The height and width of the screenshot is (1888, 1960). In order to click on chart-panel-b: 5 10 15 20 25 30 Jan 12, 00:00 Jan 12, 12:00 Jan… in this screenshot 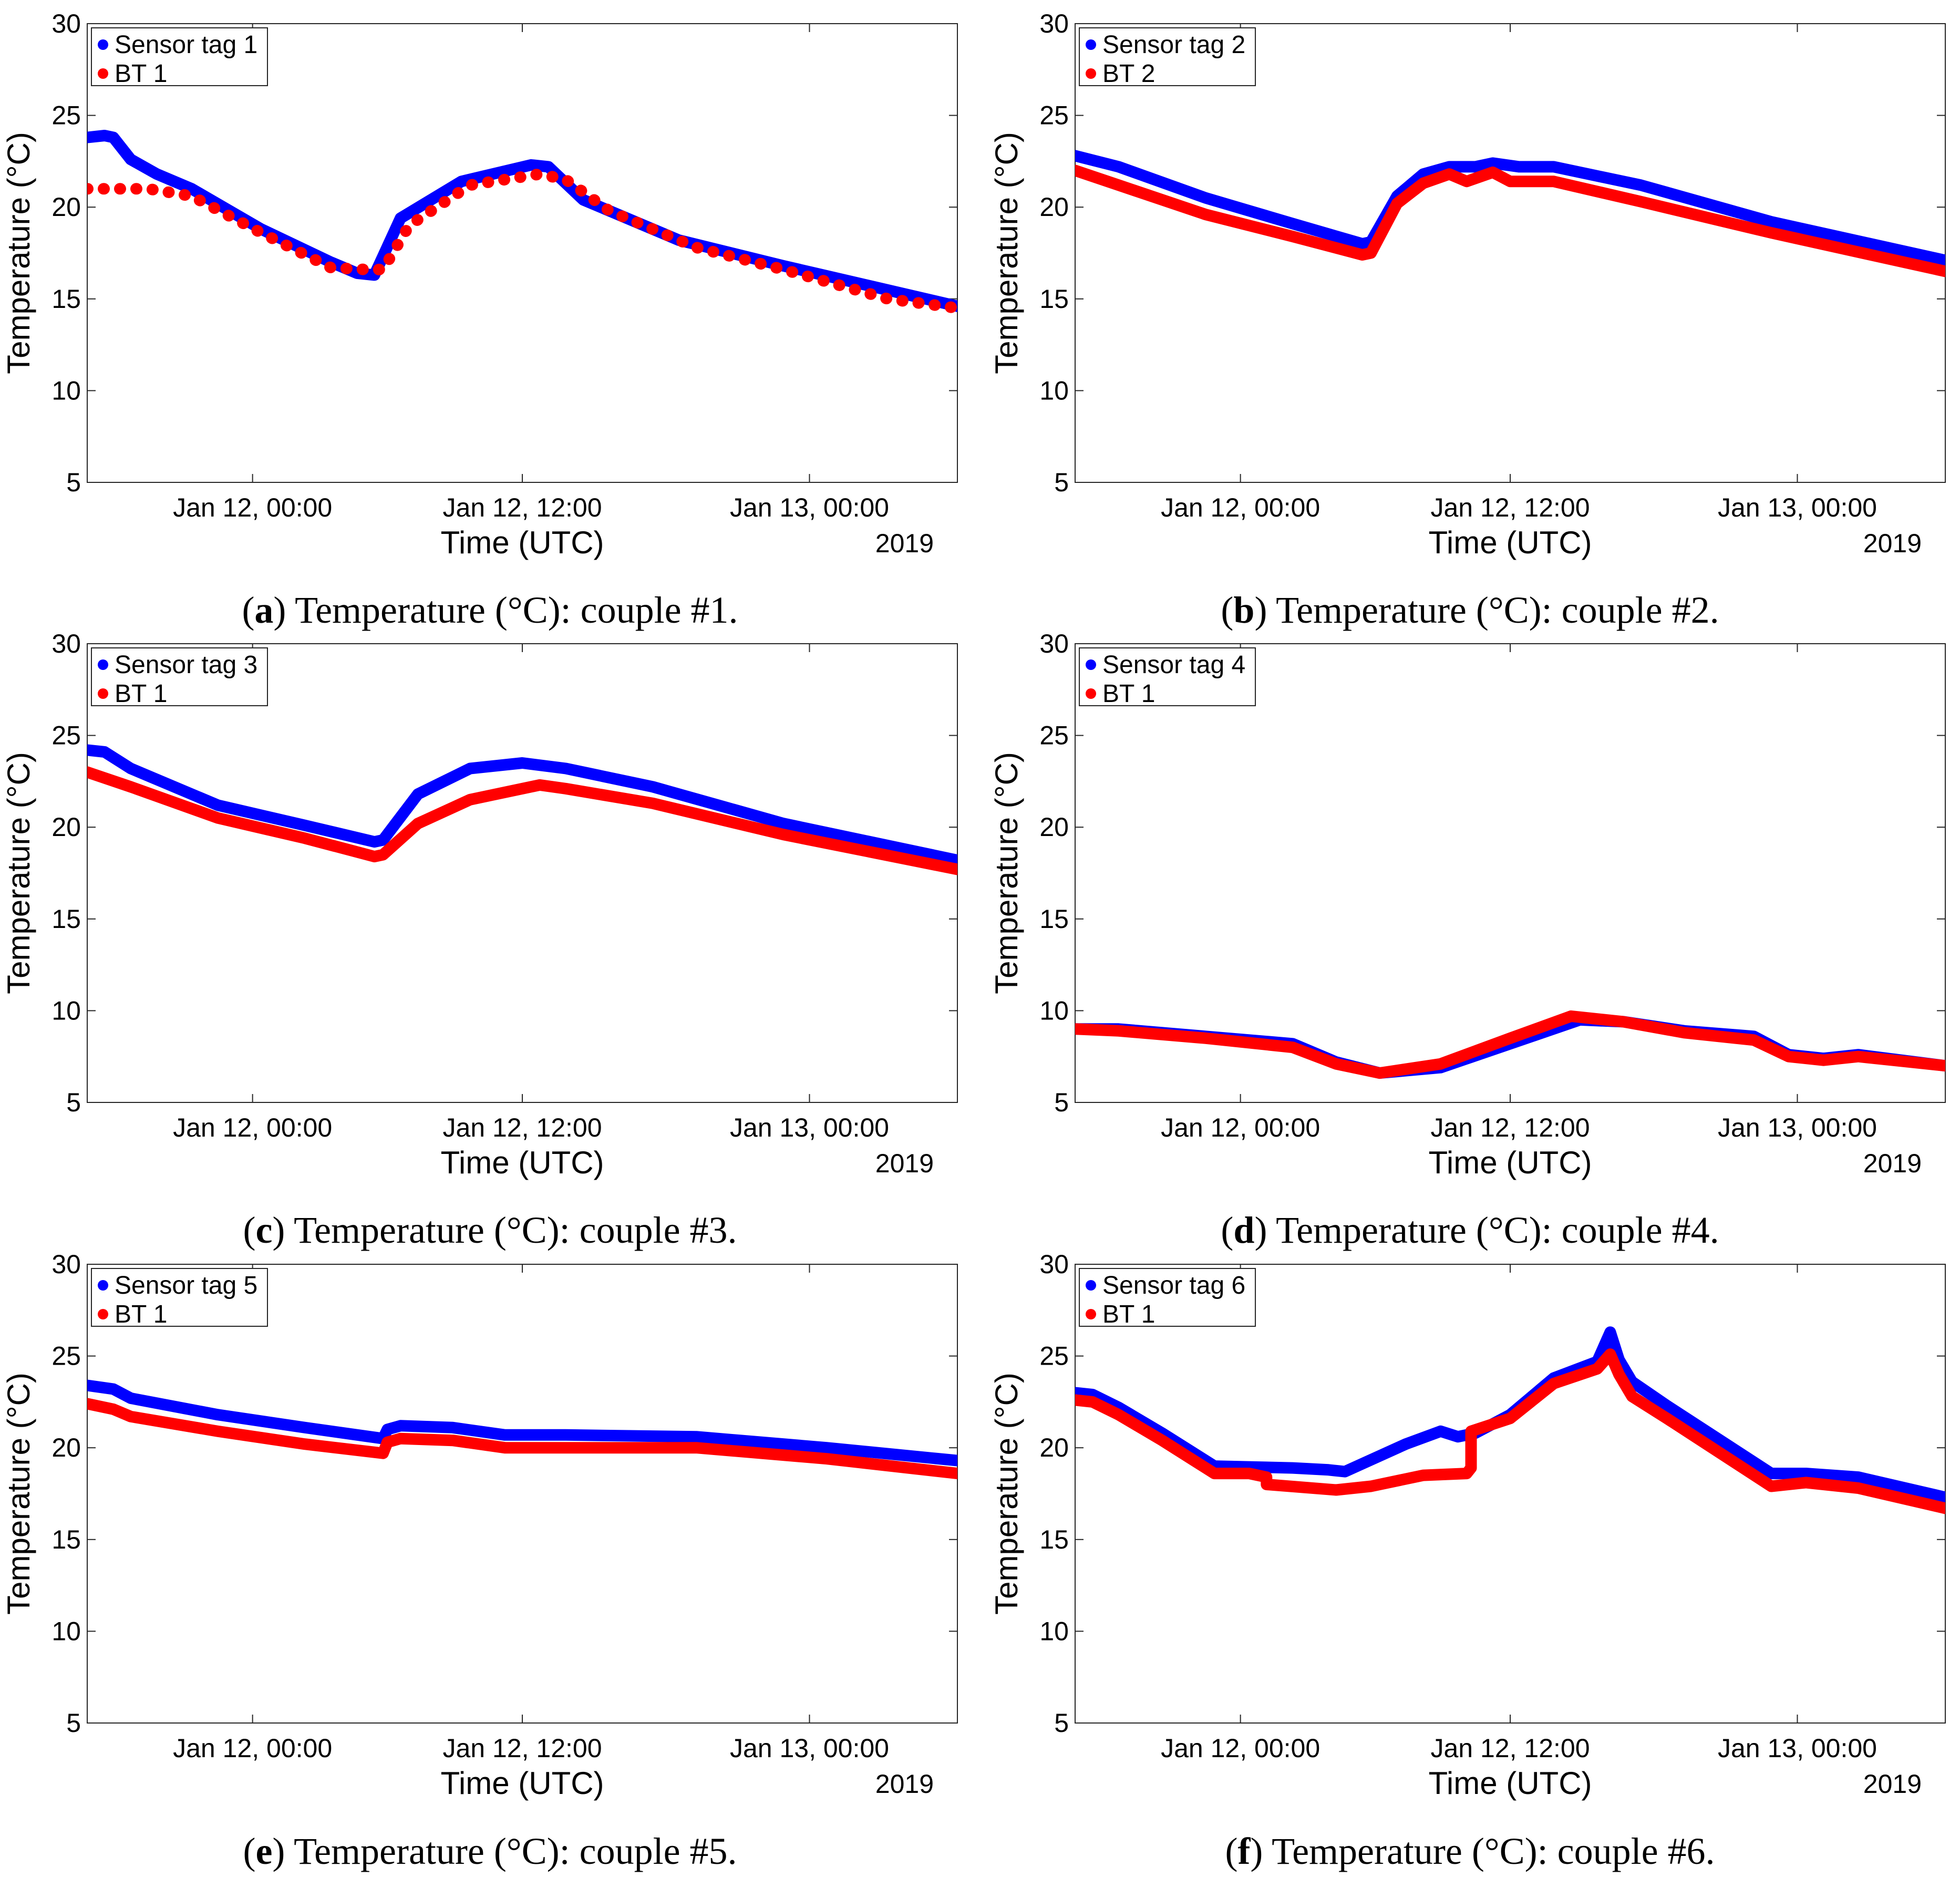, I will do `click(1467, 284)`.